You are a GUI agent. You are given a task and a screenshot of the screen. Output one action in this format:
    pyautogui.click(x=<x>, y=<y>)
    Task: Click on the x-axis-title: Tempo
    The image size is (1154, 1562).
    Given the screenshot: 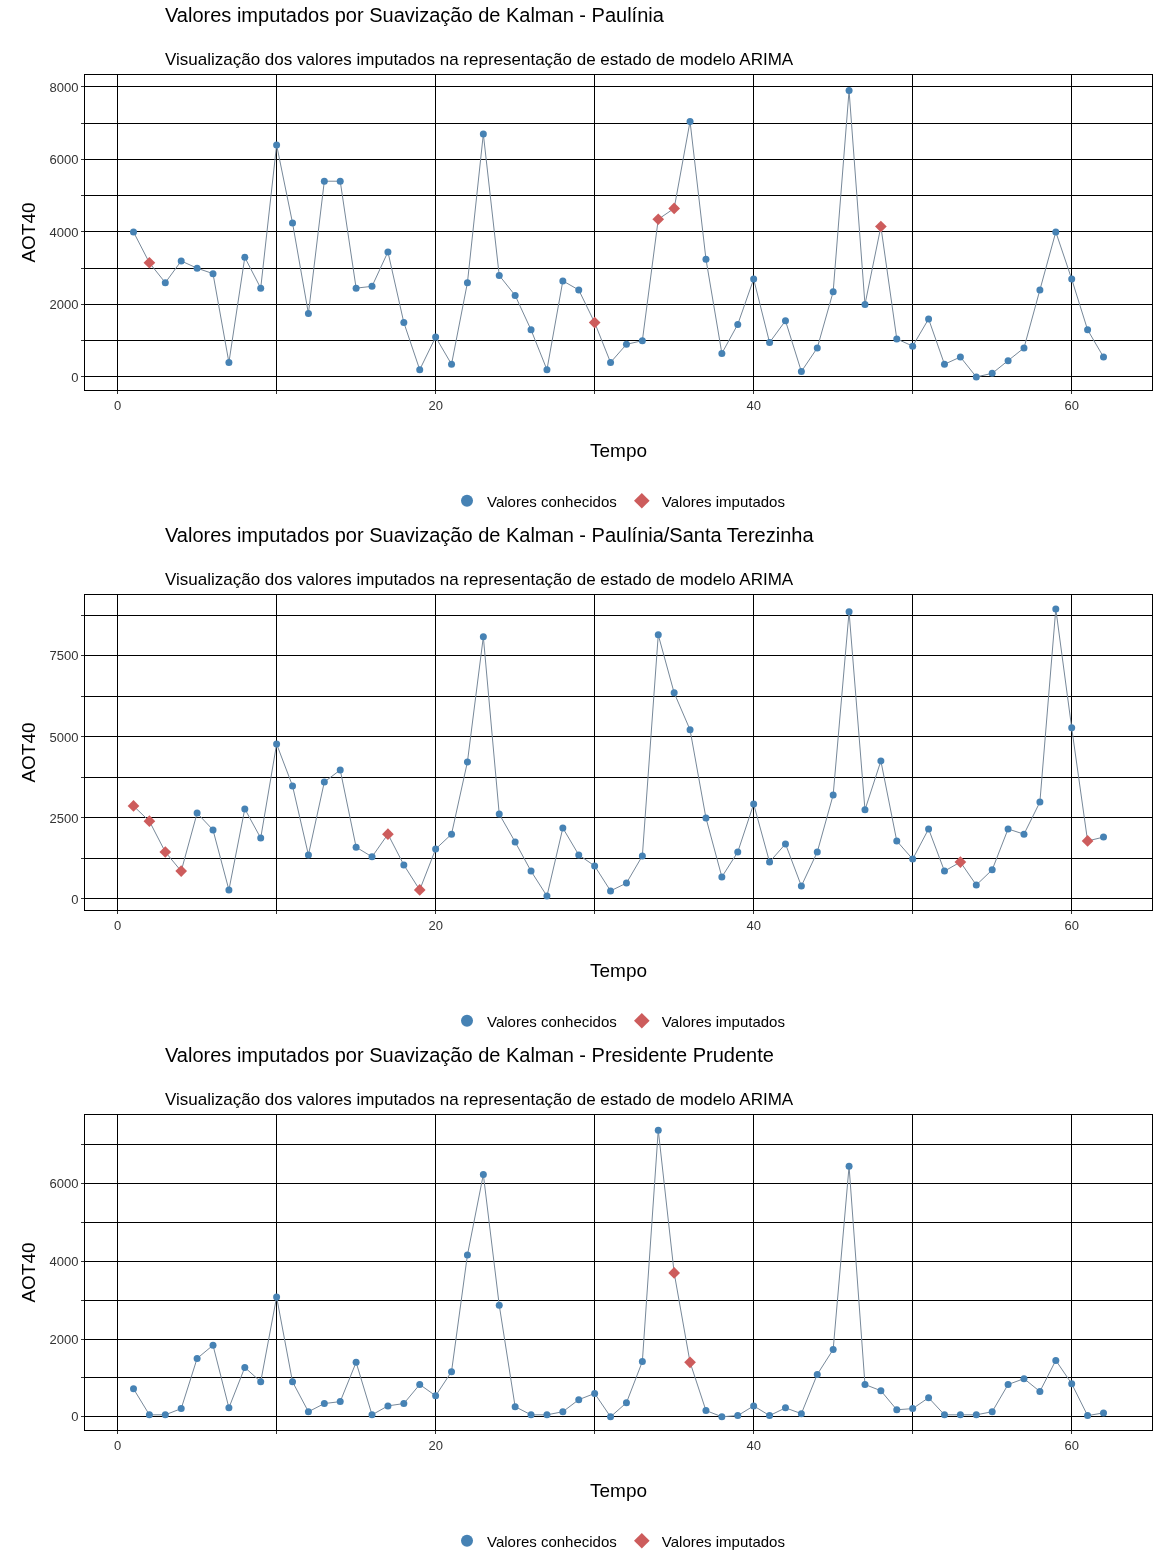 What is the action you would take?
    pyautogui.click(x=618, y=970)
    